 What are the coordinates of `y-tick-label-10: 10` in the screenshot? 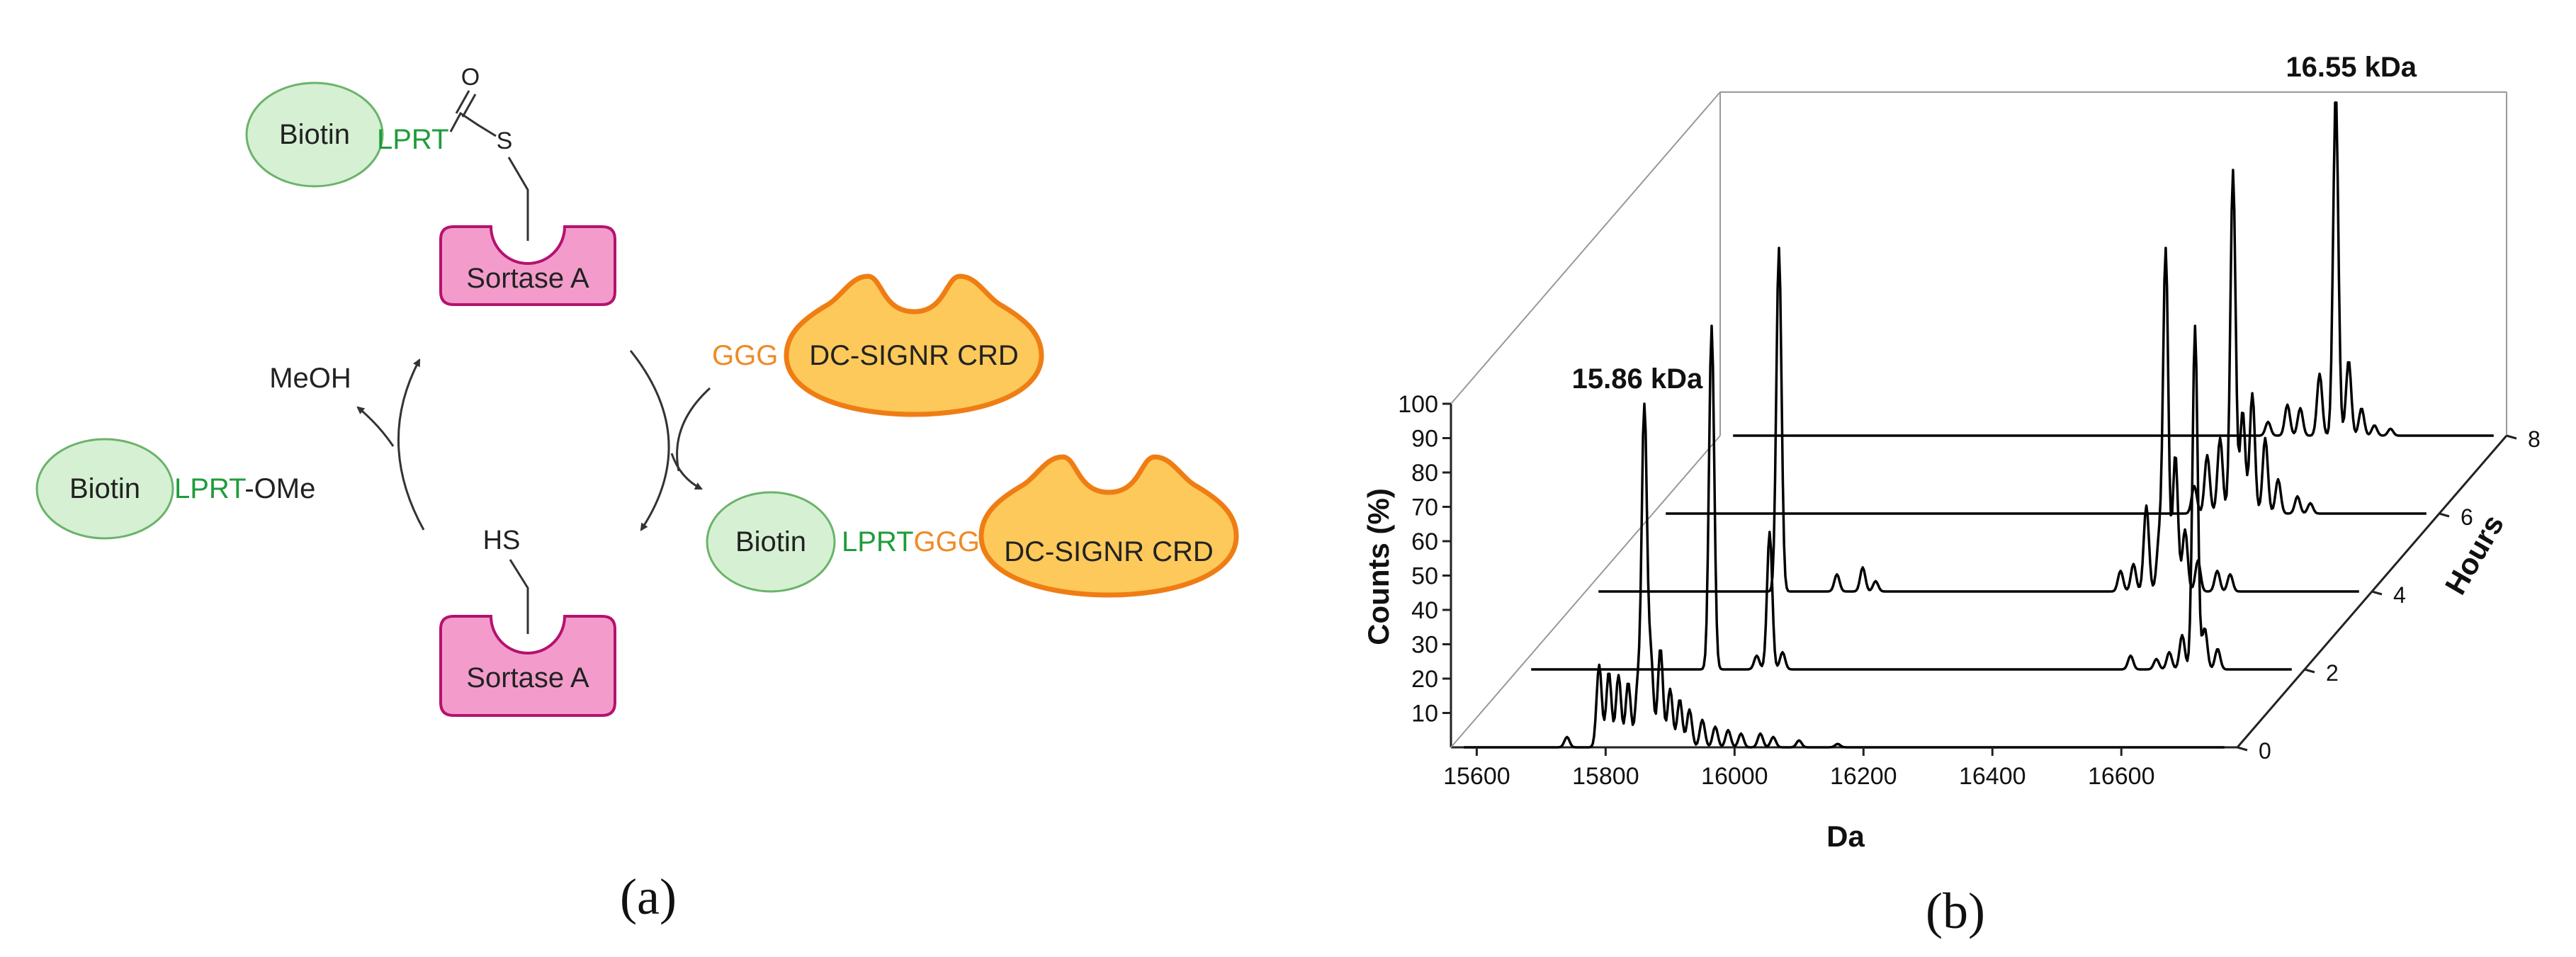 It's located at (1424, 714).